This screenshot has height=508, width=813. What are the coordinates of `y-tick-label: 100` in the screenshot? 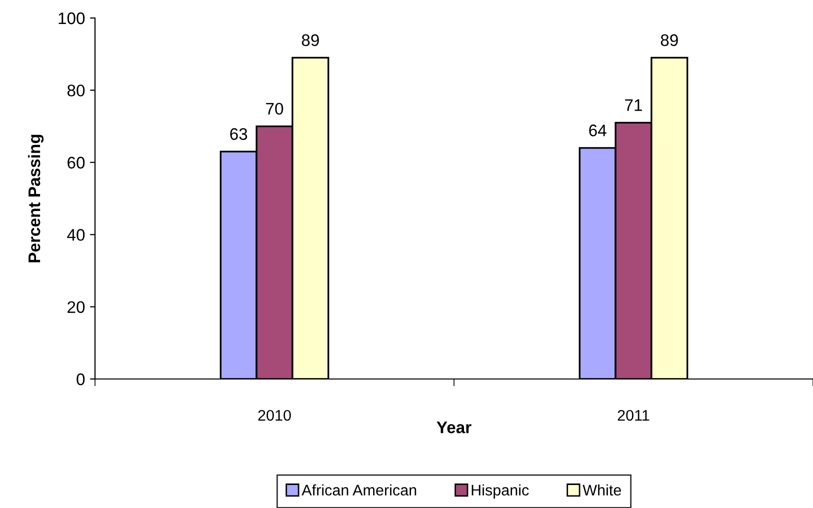 It's located at (71, 18).